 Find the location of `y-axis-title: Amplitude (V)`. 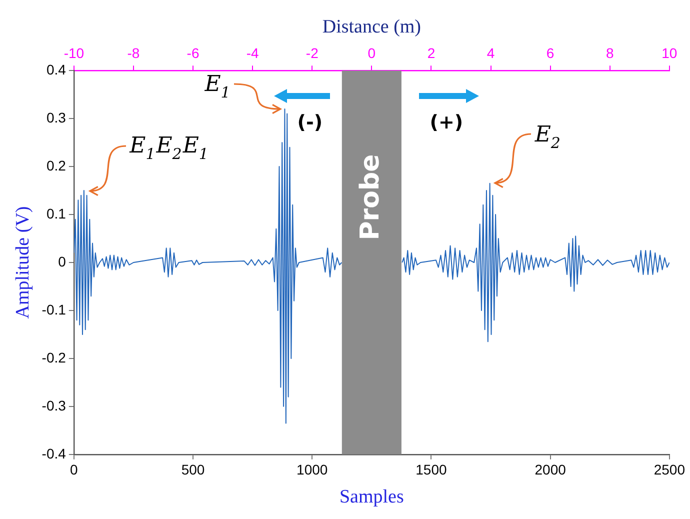

y-axis-title: Amplitude (V) is located at coordinates (23, 262).